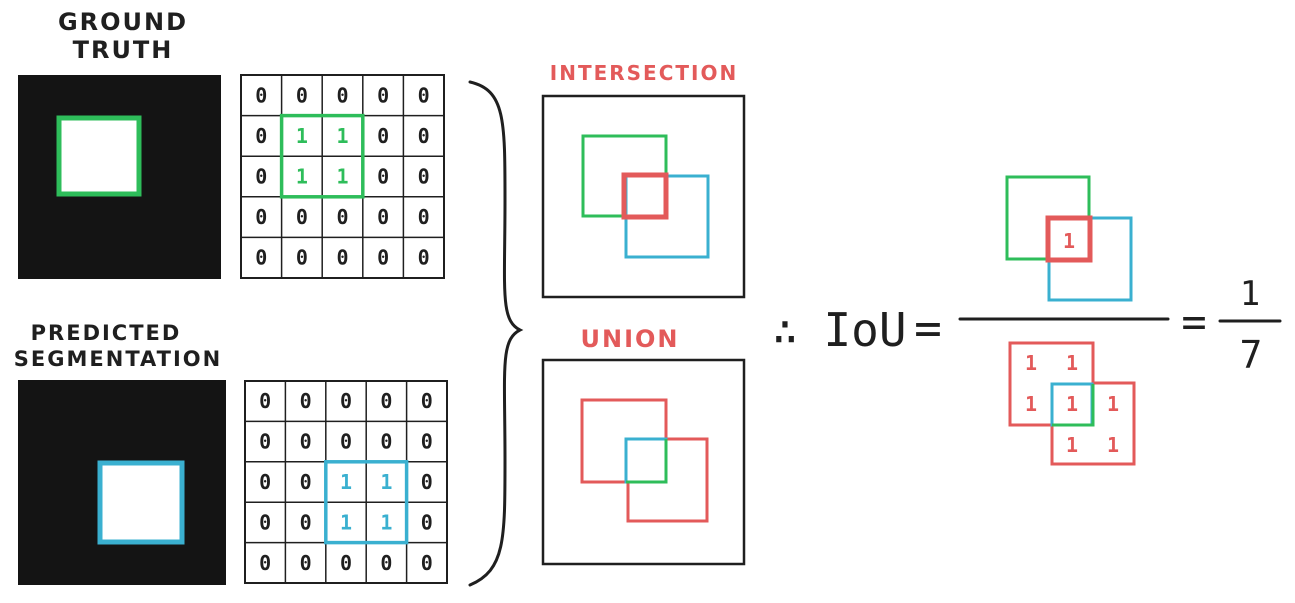 The height and width of the screenshot is (603, 1295). I want to click on ground-truth-label-line1: GROUND, so click(123, 22).